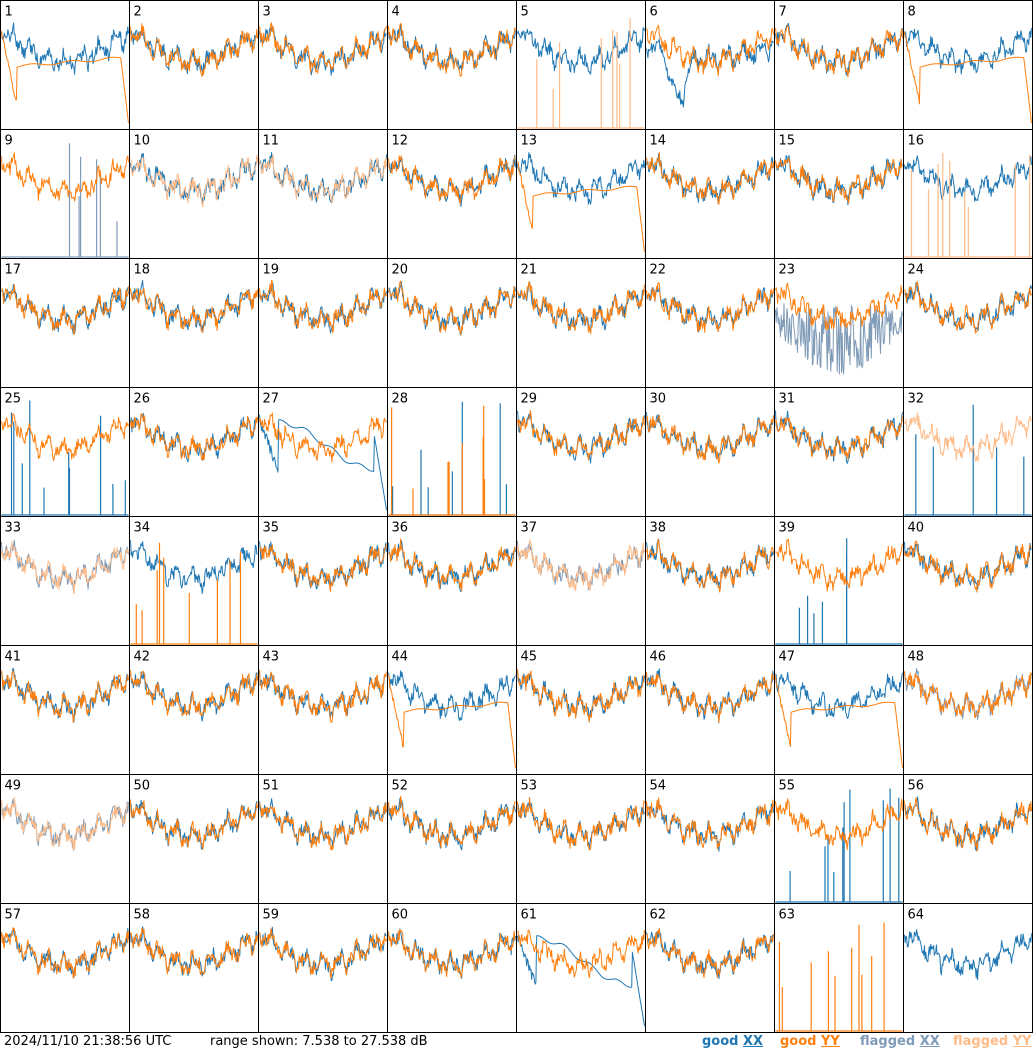 The width and height of the screenshot is (1033, 1053). Describe the element at coordinates (13, 399) in the screenshot. I see `panel-label: 25` at that location.